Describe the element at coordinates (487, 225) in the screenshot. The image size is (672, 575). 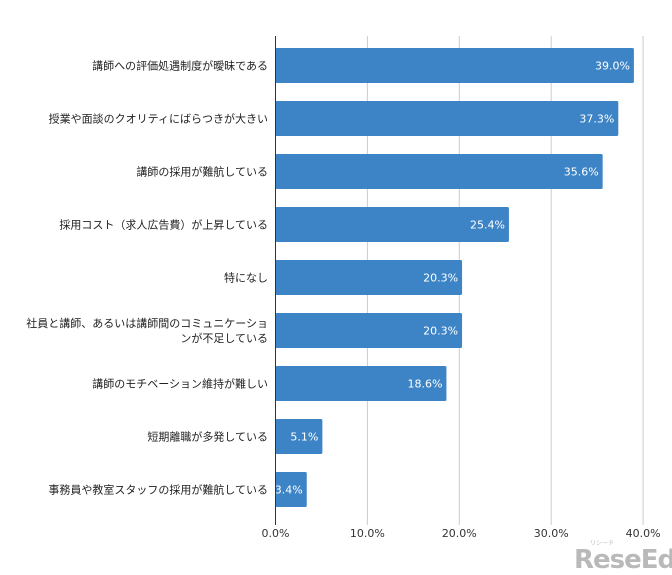
I see `data-label: 25.4%` at that location.